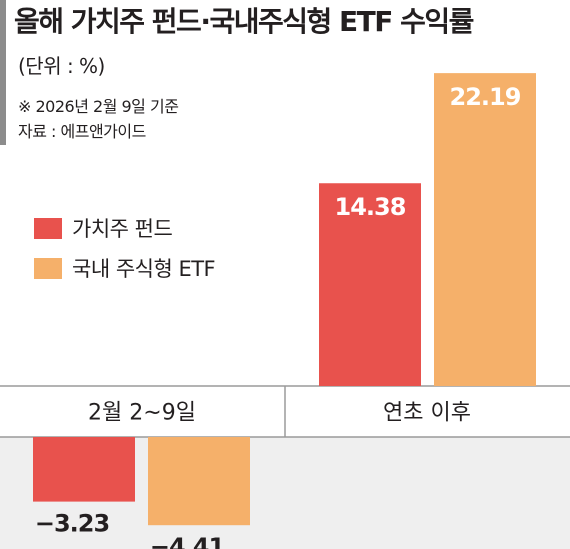 The height and width of the screenshot is (549, 570). What do you see at coordinates (98, 106) in the screenshot?
I see `reference-date-note: ※ 2026년 2월 9일 기준` at bounding box center [98, 106].